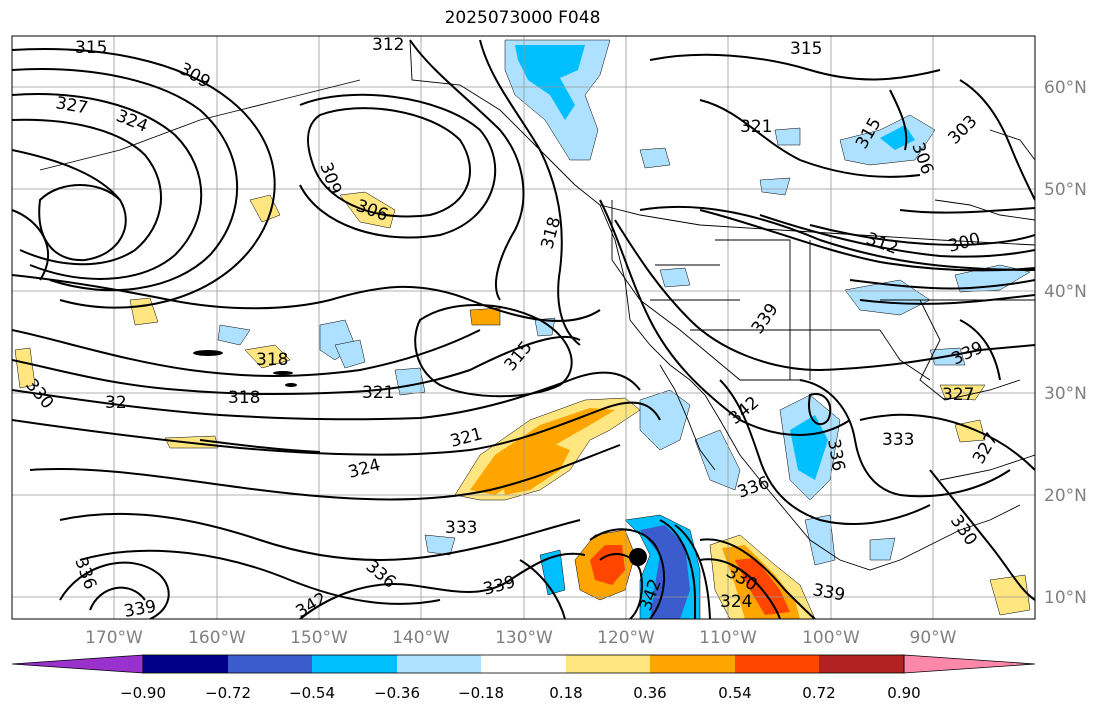 The width and height of the screenshot is (1105, 712). I want to click on colorbar-frame, so click(523, 664).